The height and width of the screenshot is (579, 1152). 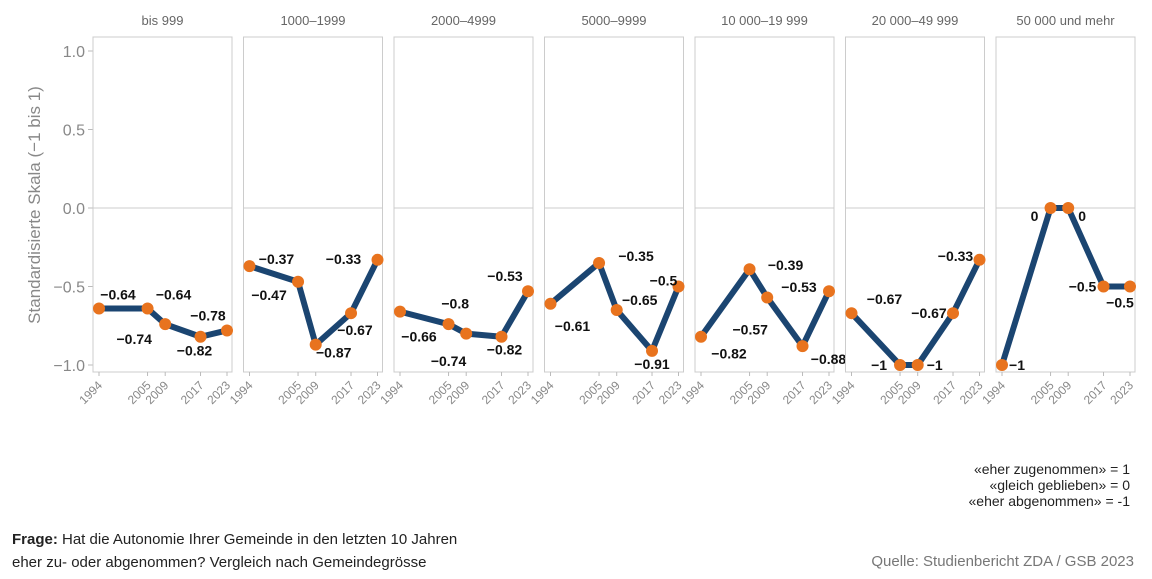 I want to click on panel-title: 5000–9999, so click(x=613, y=20).